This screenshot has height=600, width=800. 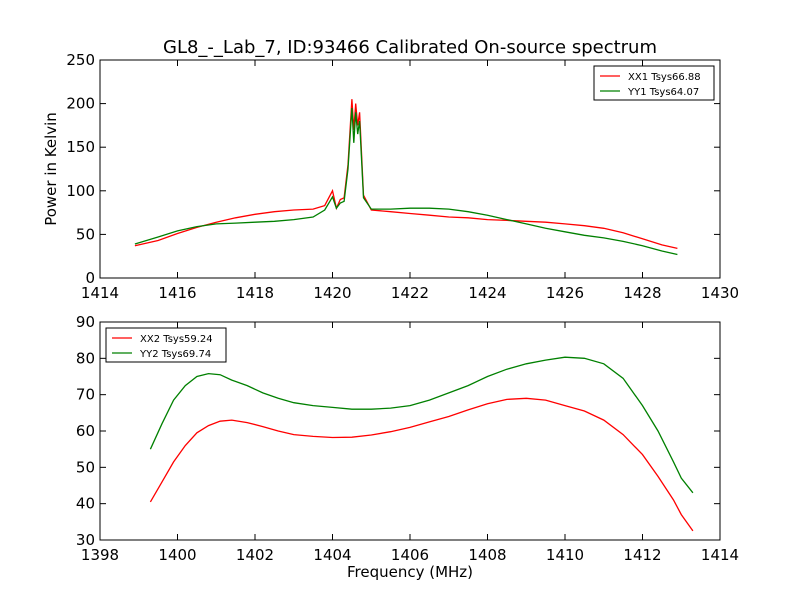 What do you see at coordinates (332, 293) in the screenshot?
I see `x-tick-label: 1420` at bounding box center [332, 293].